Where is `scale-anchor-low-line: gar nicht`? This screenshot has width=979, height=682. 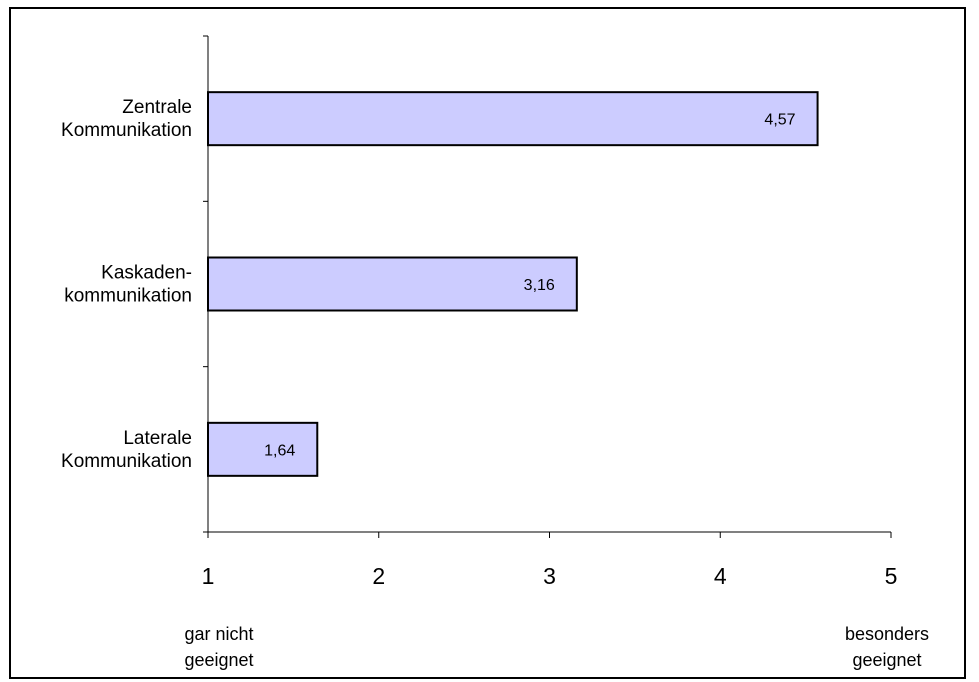
scale-anchor-low-line: gar nicht is located at coordinates (218, 634).